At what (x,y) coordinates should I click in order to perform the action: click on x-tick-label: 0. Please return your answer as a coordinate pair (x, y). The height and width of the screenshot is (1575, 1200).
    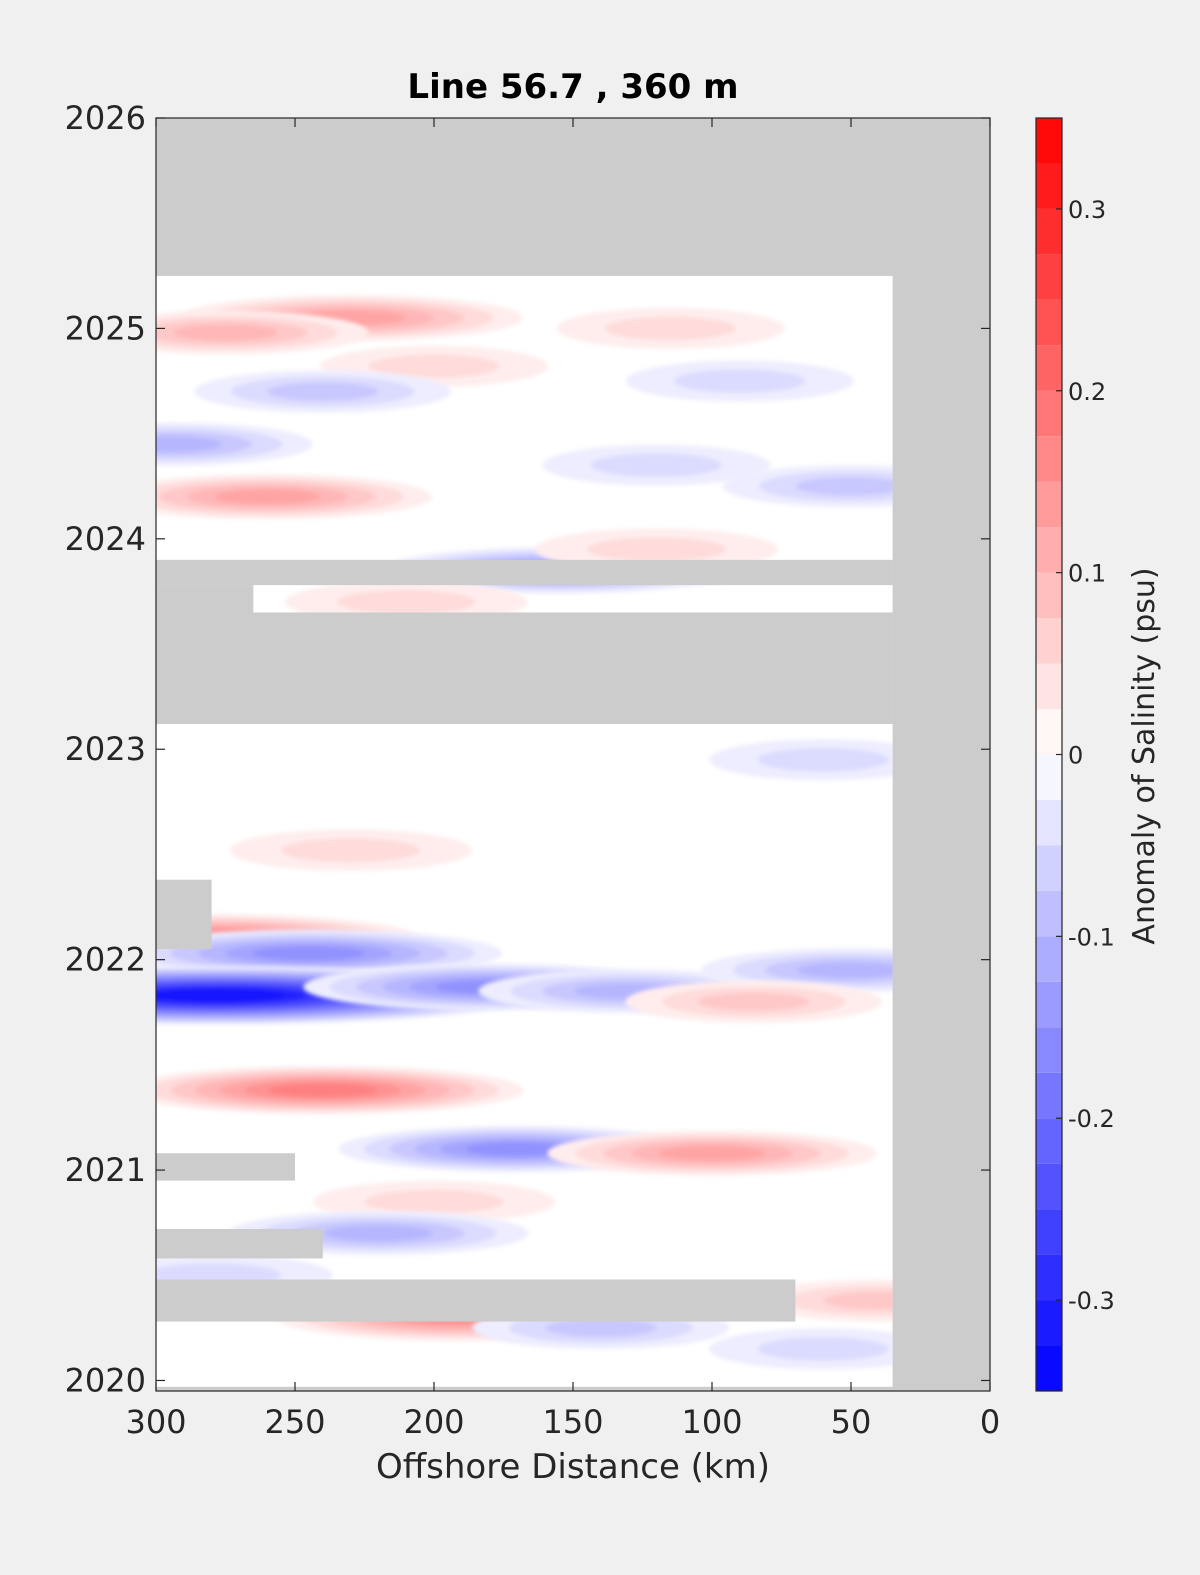
    Looking at the image, I should click on (990, 1422).